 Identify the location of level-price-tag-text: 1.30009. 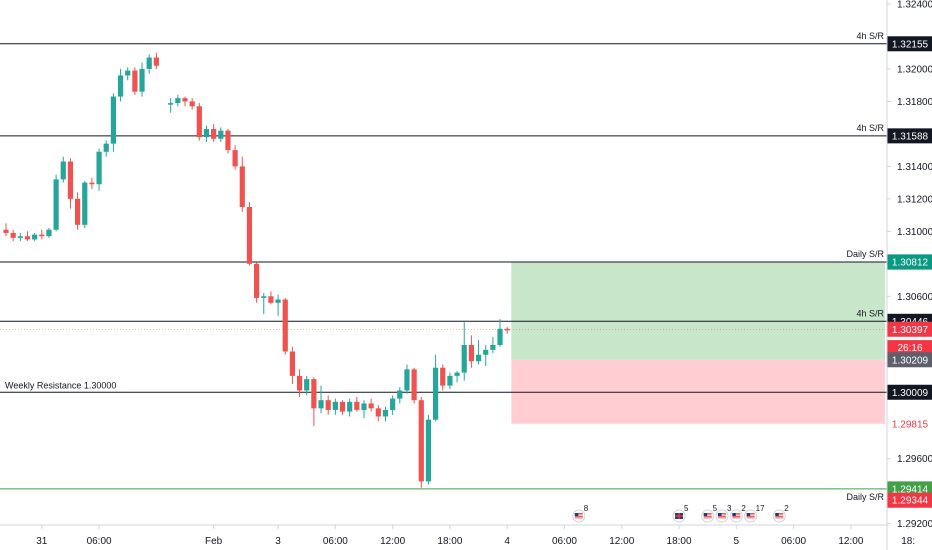
(910, 393).